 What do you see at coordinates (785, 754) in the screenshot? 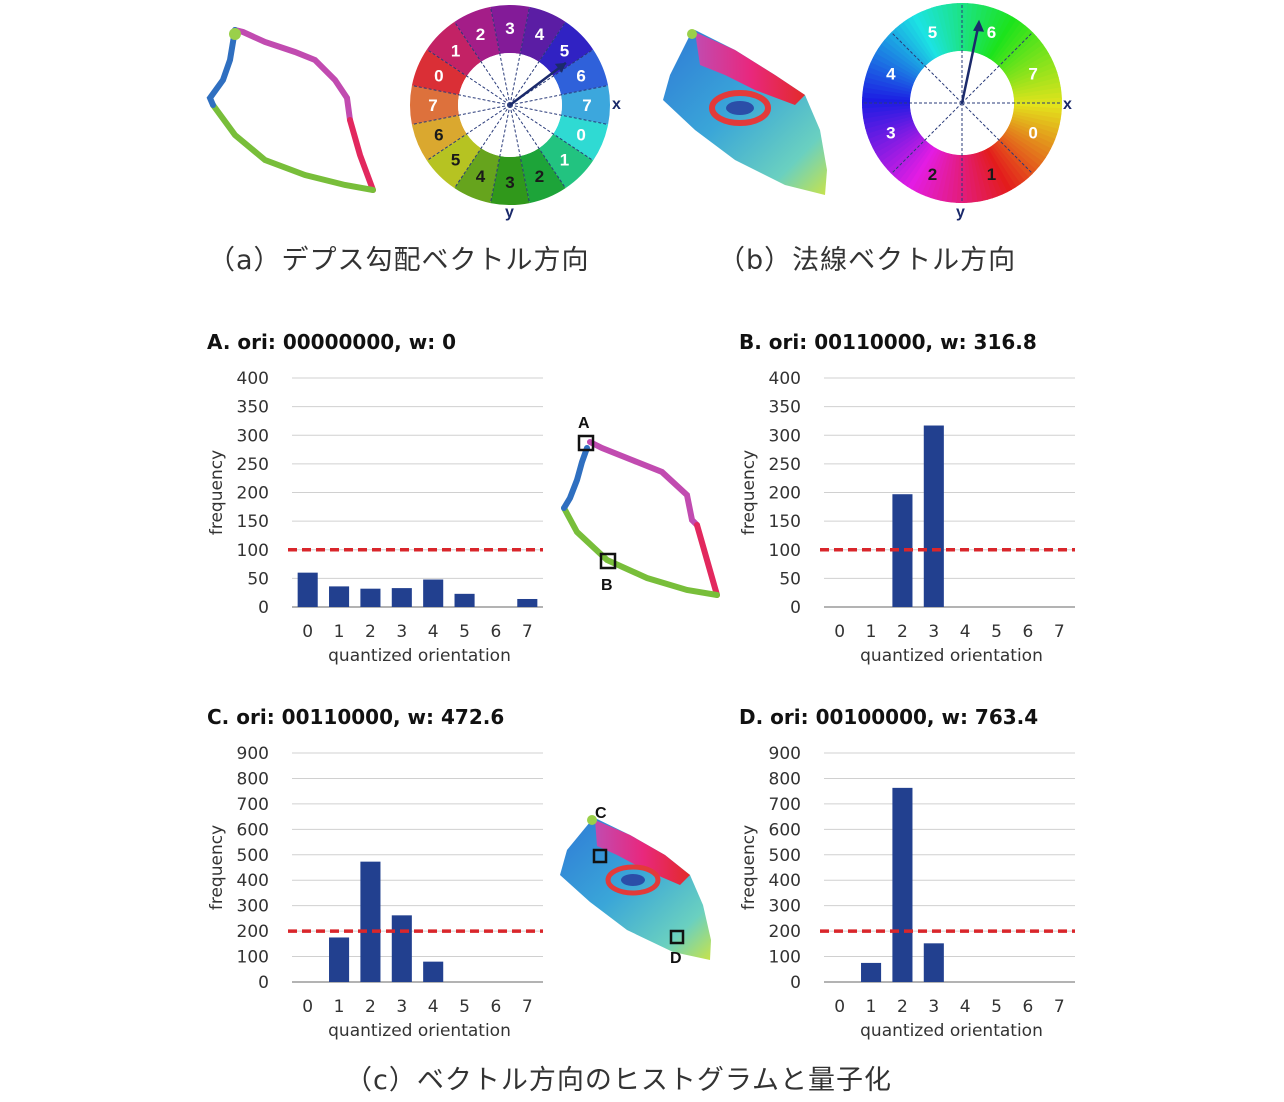
I see `y-tick-label: 900` at bounding box center [785, 754].